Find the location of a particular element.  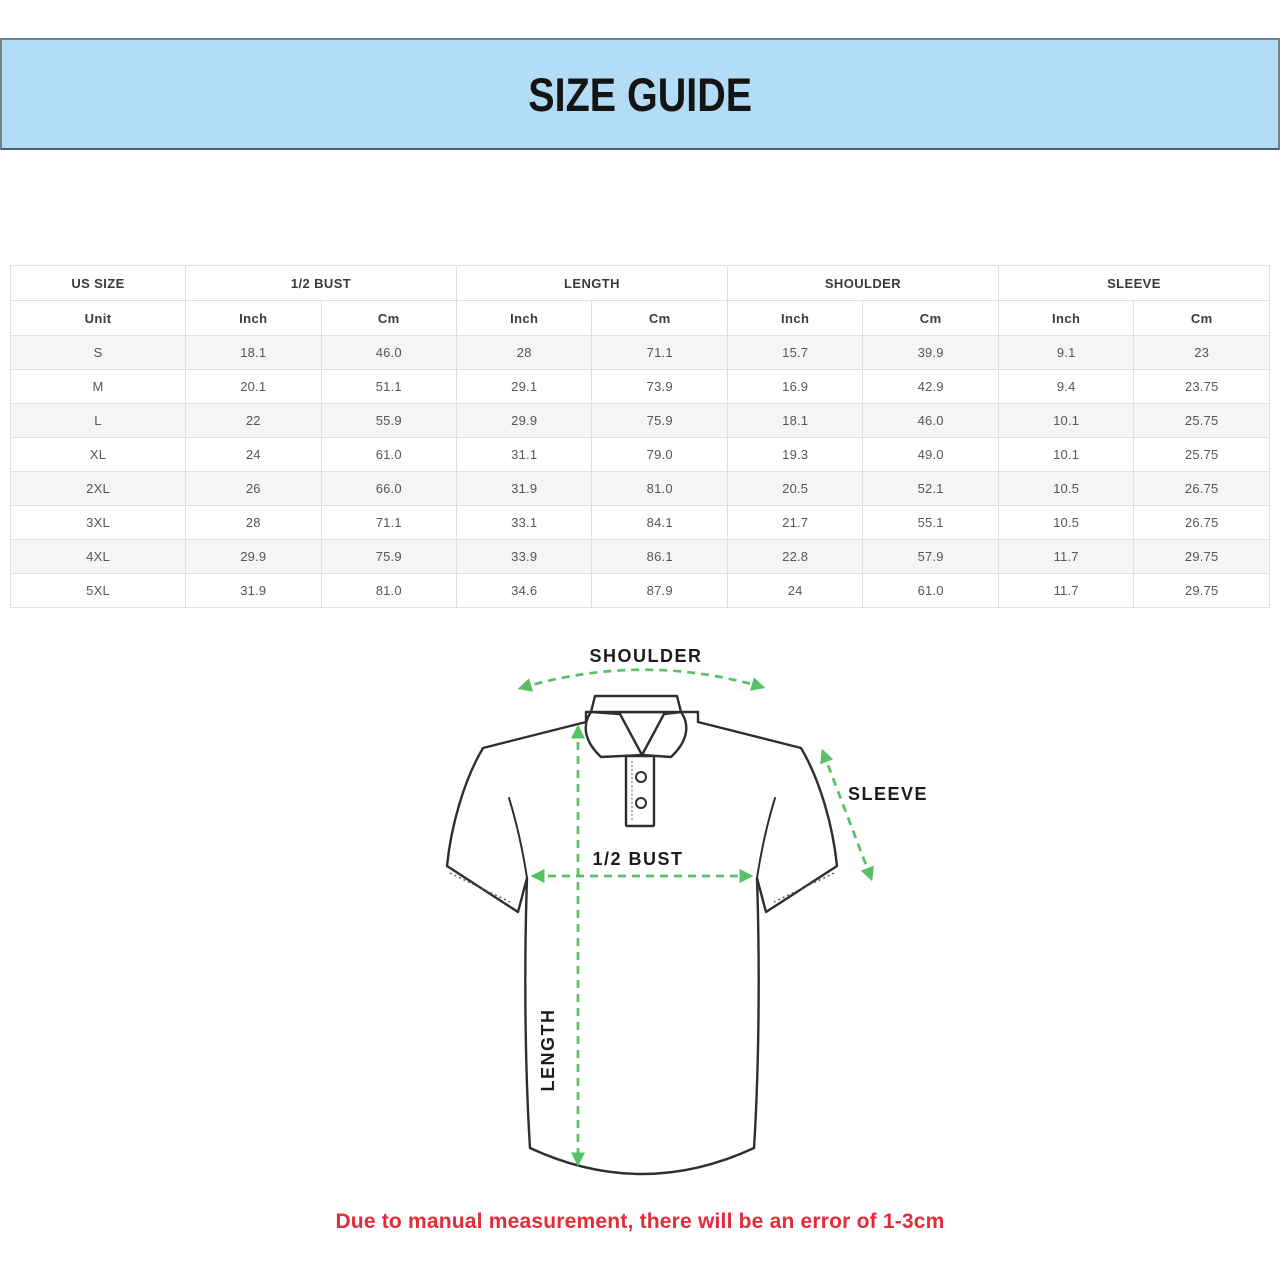

col-group-us-size: US SIZE is located at coordinates (98, 283).